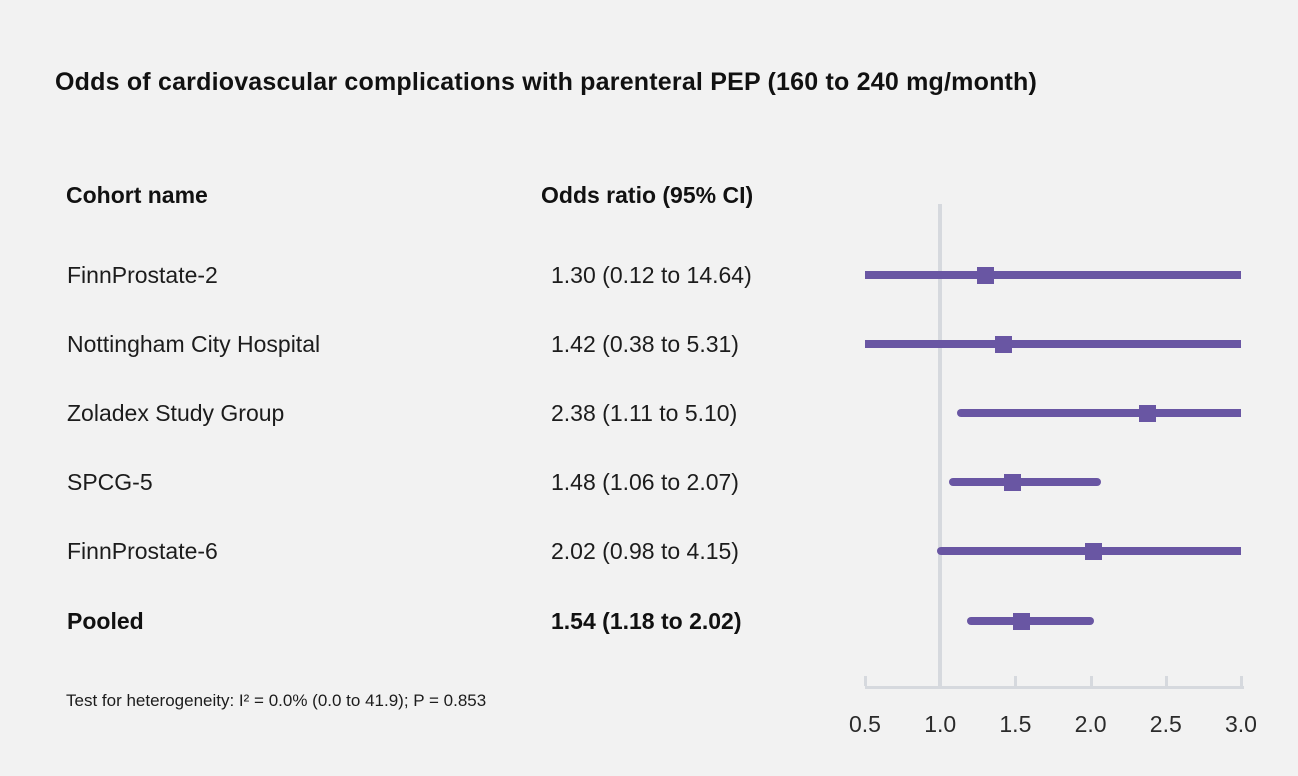 Image resolution: width=1298 pixels, height=776 pixels. Describe the element at coordinates (645, 482) in the screenshot. I see `odds-ratio-value: 1.48 (1.06 to 2.07)` at that location.